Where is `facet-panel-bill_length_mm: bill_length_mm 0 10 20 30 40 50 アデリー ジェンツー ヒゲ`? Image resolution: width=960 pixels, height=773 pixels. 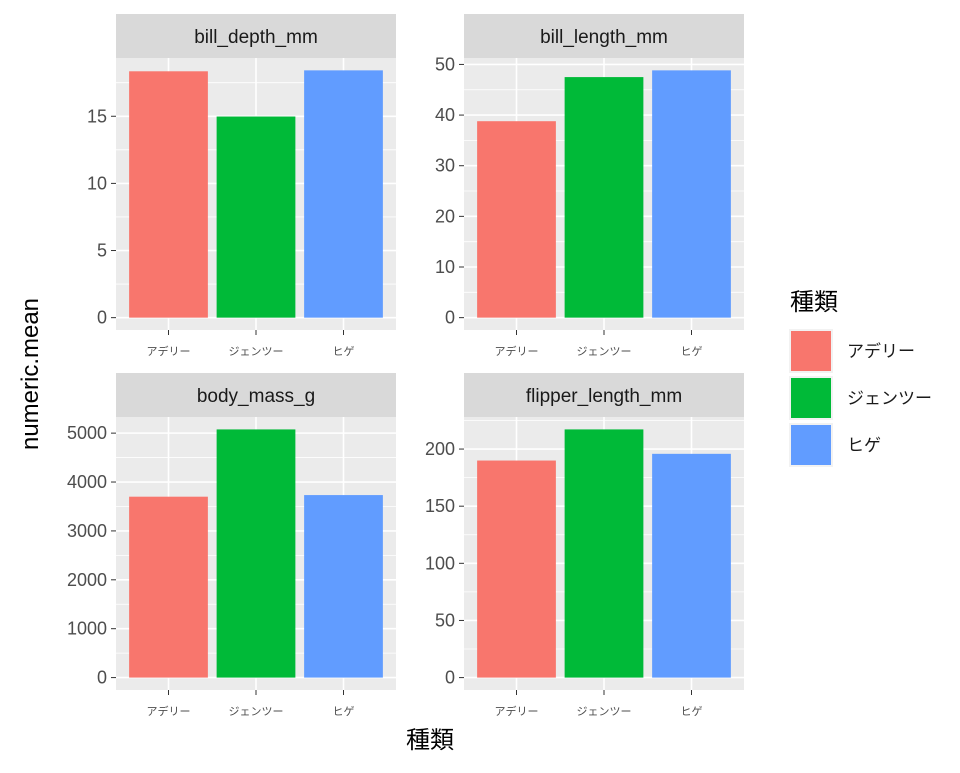 facet-panel-bill_length_mm: bill_length_mm 0 10 20 30 40 50 アデリー ジェンツー ヒゲ is located at coordinates (589, 186).